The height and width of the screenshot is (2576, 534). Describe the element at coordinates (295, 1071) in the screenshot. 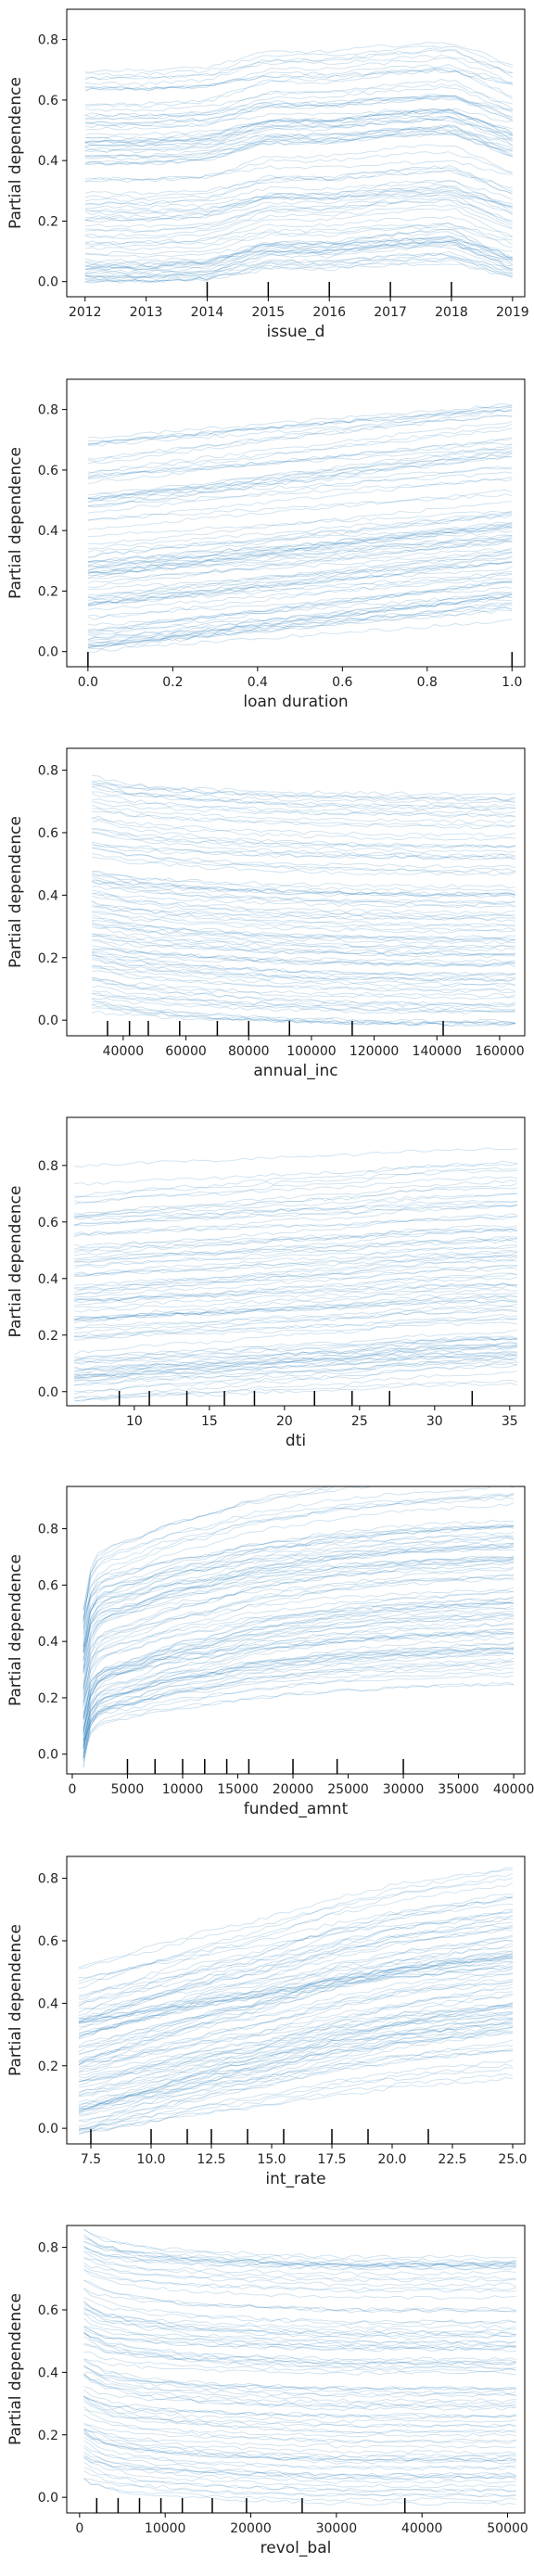

I see `x-axis-label: annual_inc` at that location.